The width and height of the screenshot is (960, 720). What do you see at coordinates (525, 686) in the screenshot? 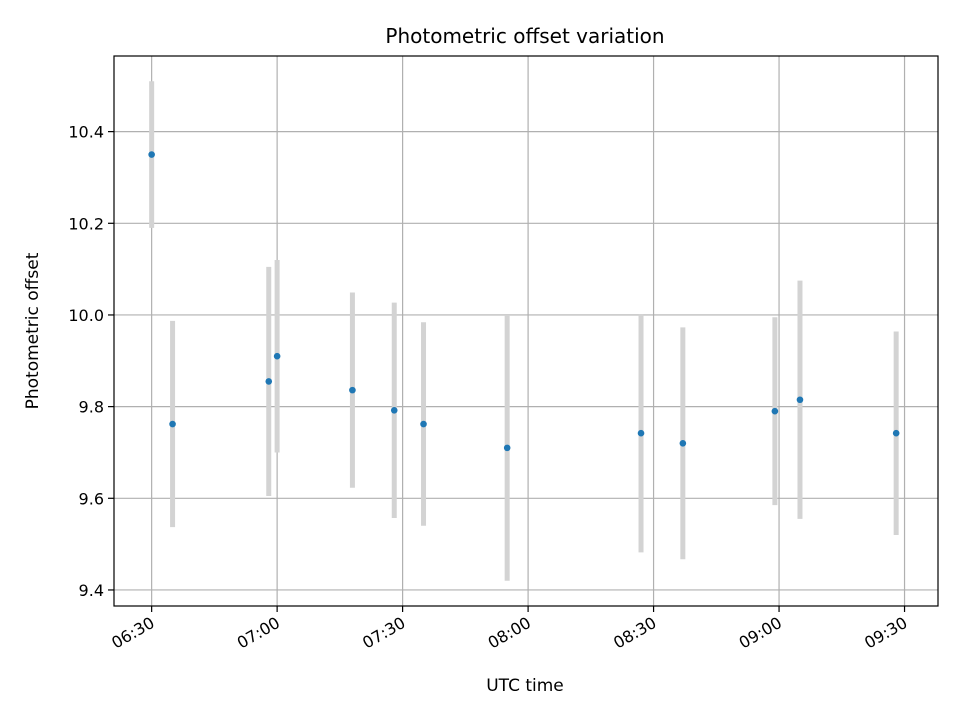
I see `x-axis-label: UTC time` at bounding box center [525, 686].